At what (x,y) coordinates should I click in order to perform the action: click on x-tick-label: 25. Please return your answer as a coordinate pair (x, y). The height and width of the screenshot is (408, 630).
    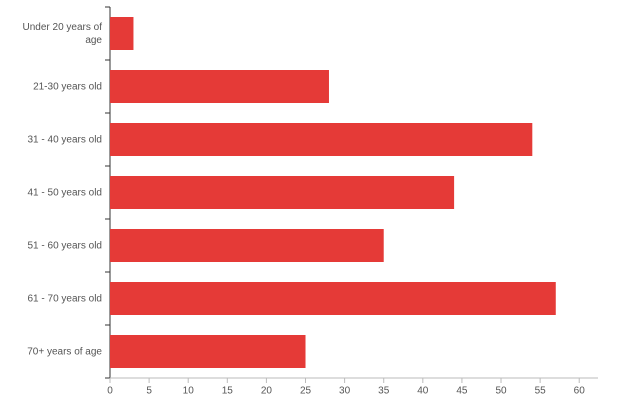
    Looking at the image, I should click on (306, 391).